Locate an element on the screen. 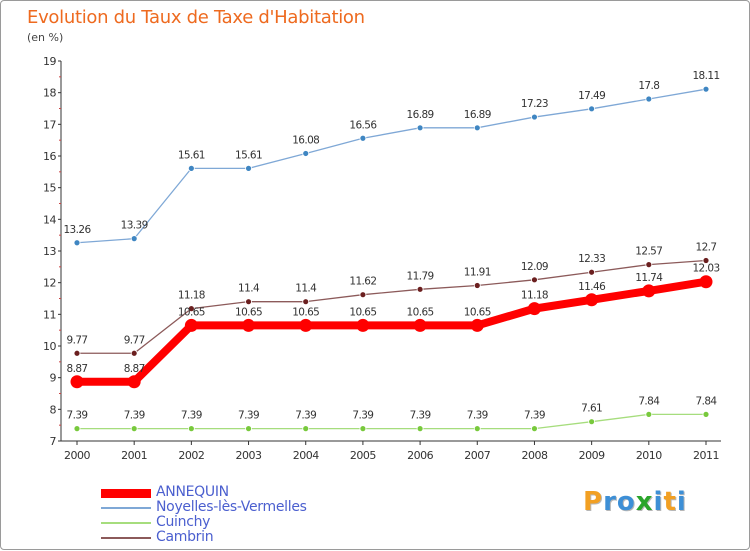 The width and height of the screenshot is (750, 551). y-tick-label: 15 is located at coordinates (49, 188).